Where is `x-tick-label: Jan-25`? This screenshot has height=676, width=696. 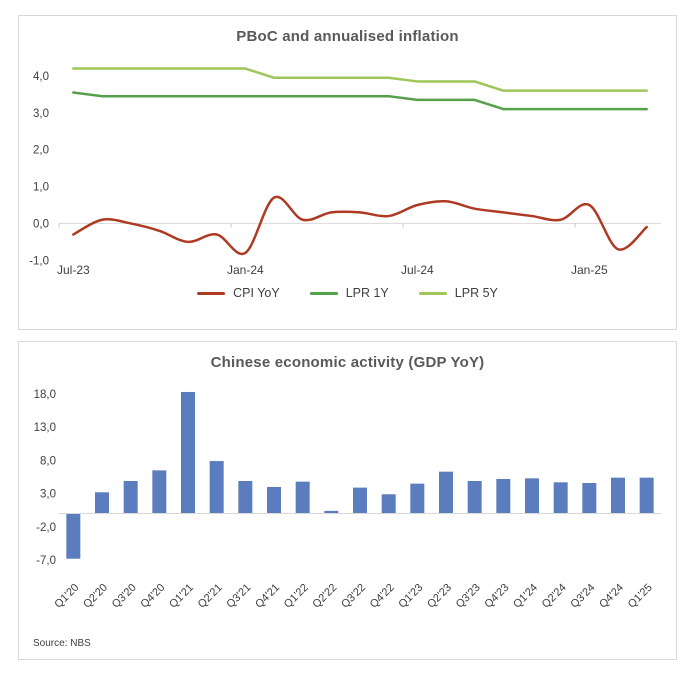 x-tick-label: Jan-25 is located at coordinates (589, 270).